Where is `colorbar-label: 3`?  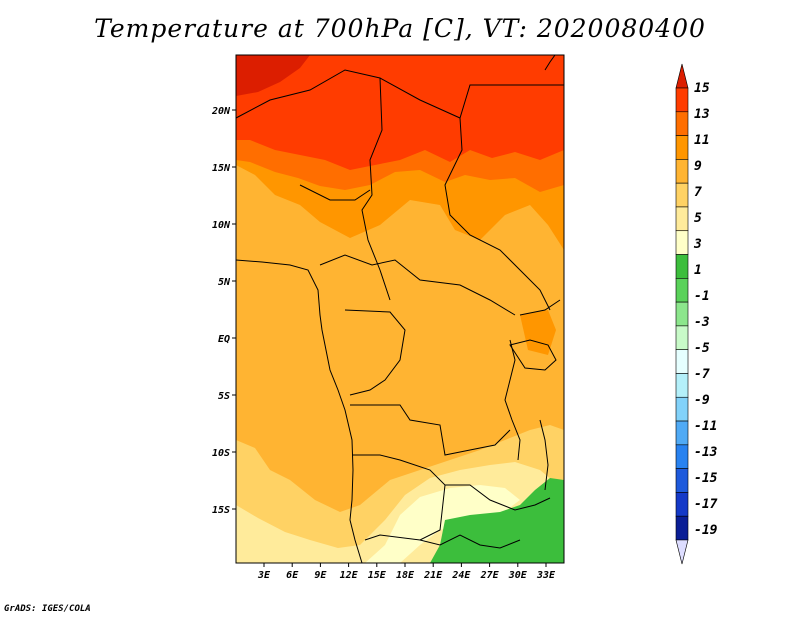 colorbar-label: 3 is located at coordinates (697, 244).